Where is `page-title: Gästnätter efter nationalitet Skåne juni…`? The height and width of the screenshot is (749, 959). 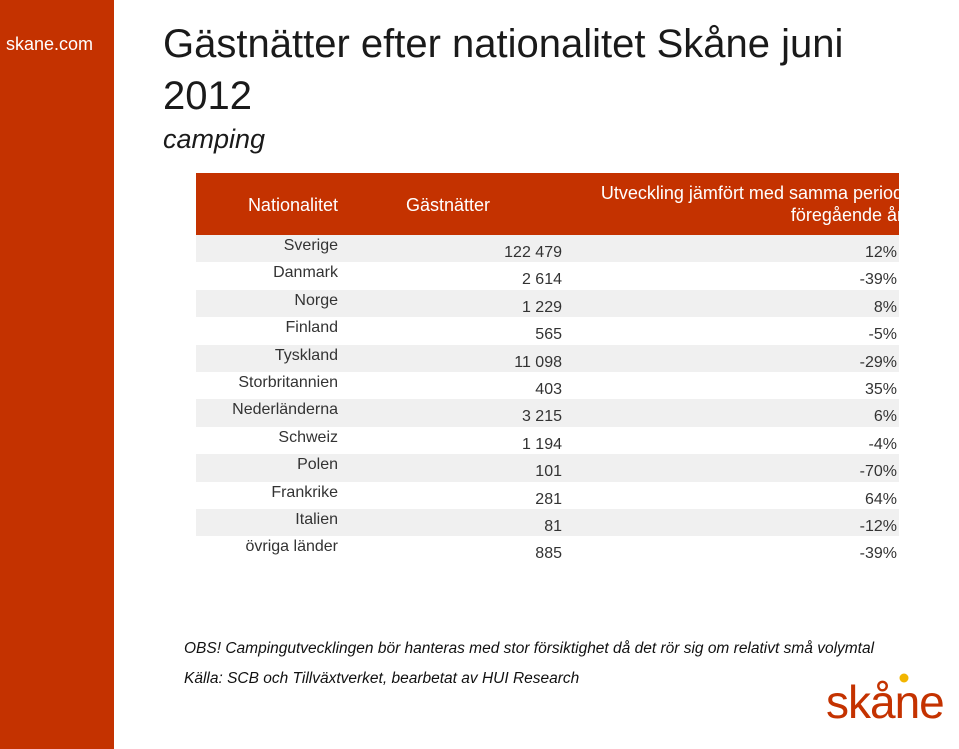 page-title: Gästnätter efter nationalitet Skåne juni… is located at coordinates (503, 70).